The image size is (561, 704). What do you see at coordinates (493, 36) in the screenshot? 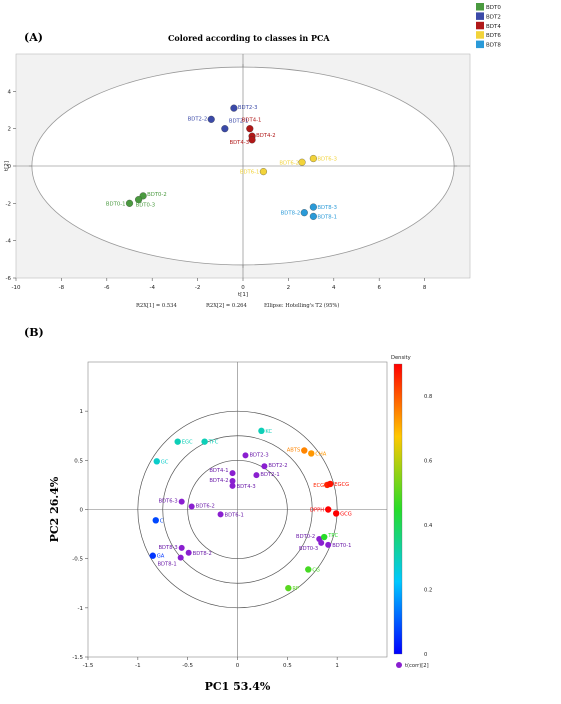
I see `legend-label: BDT6` at bounding box center [493, 36].